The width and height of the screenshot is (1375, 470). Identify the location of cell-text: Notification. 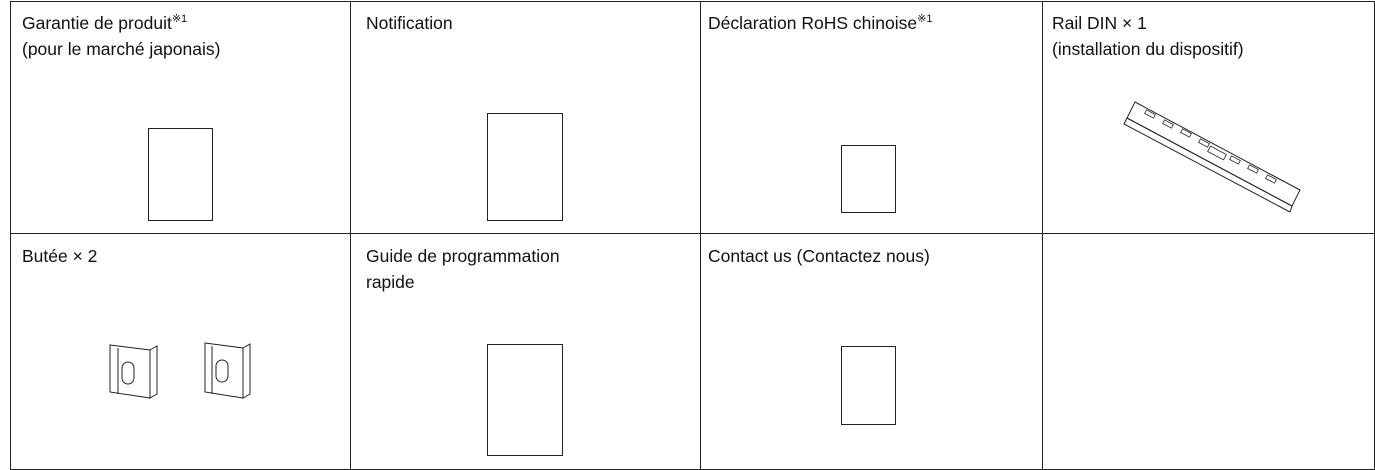
(409, 23).